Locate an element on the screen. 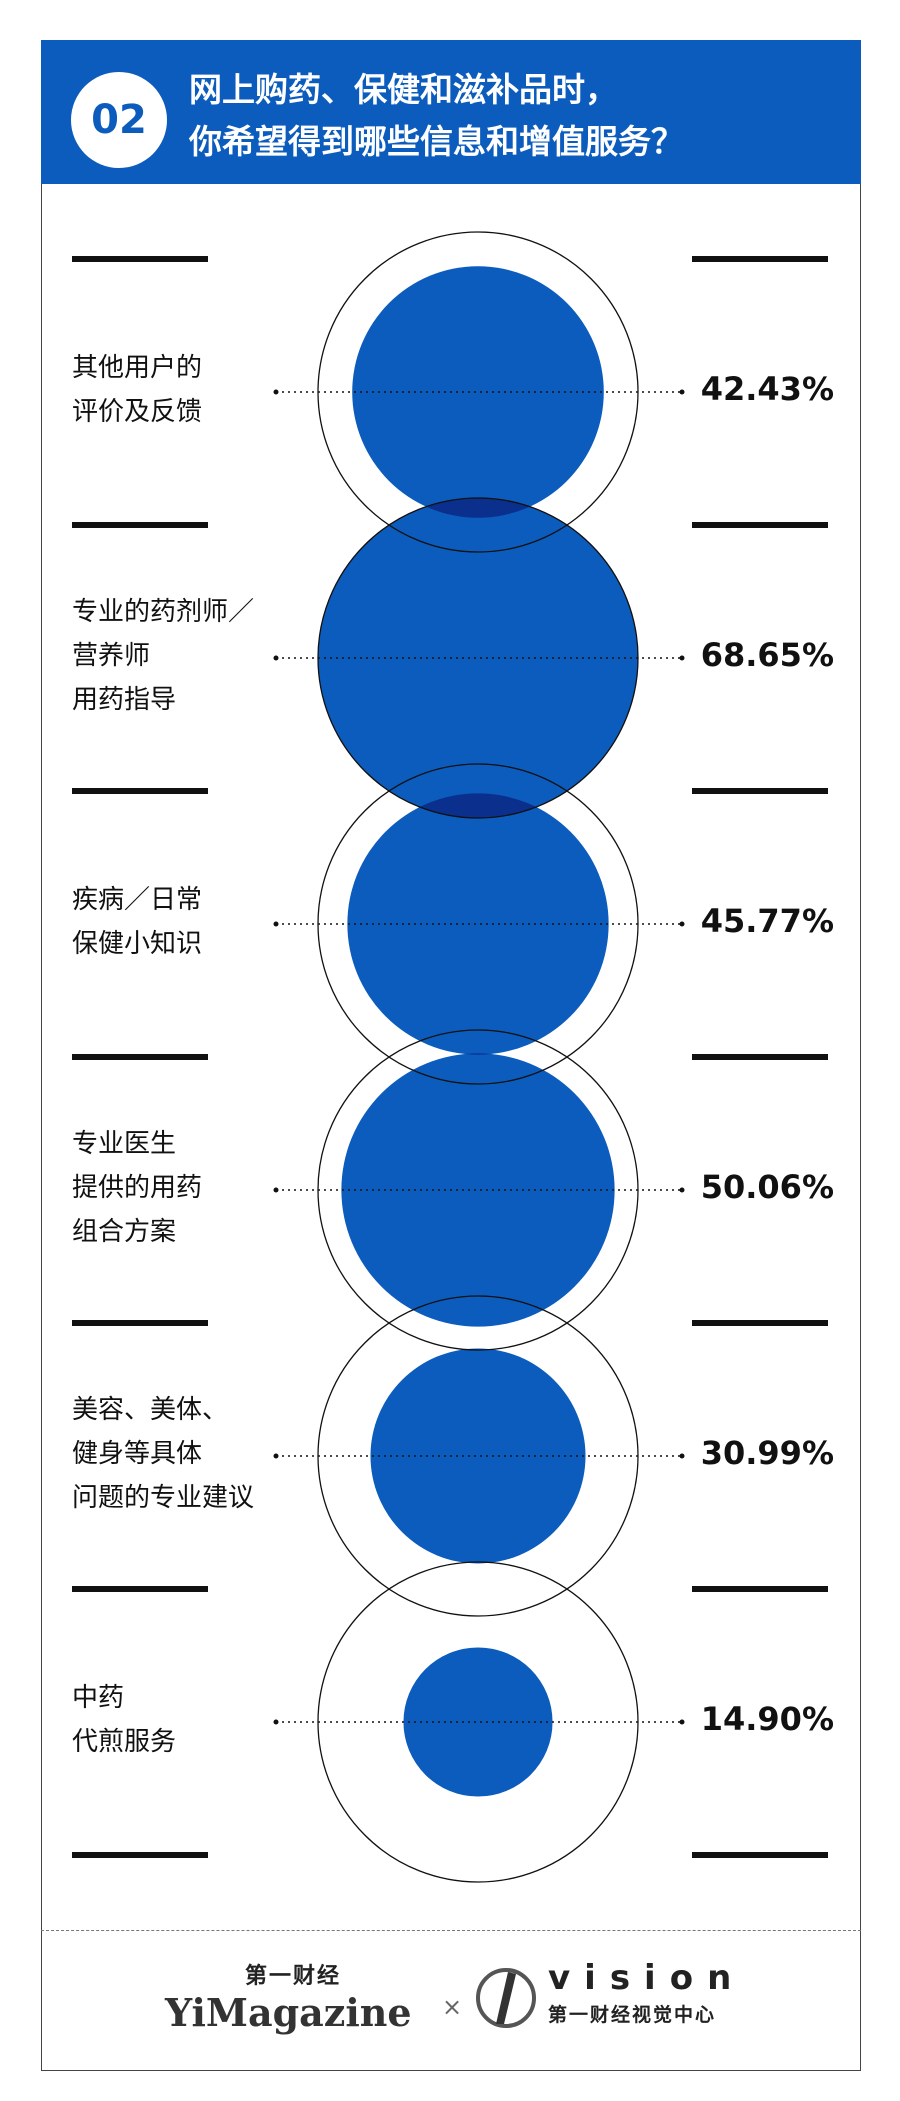  category-label: 专业医生提供的用药组合方案 is located at coordinates (192, 1188).